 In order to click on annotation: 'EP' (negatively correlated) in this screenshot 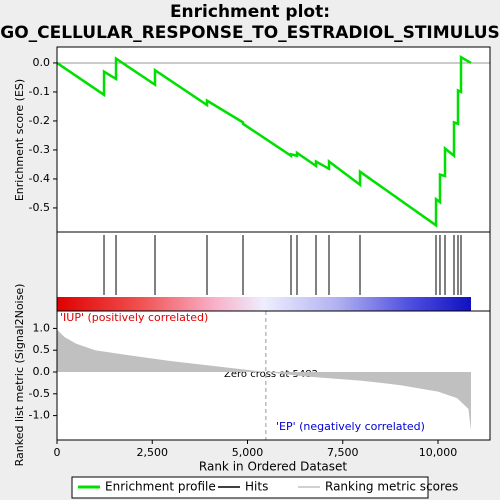, I will do `click(350, 426)`.